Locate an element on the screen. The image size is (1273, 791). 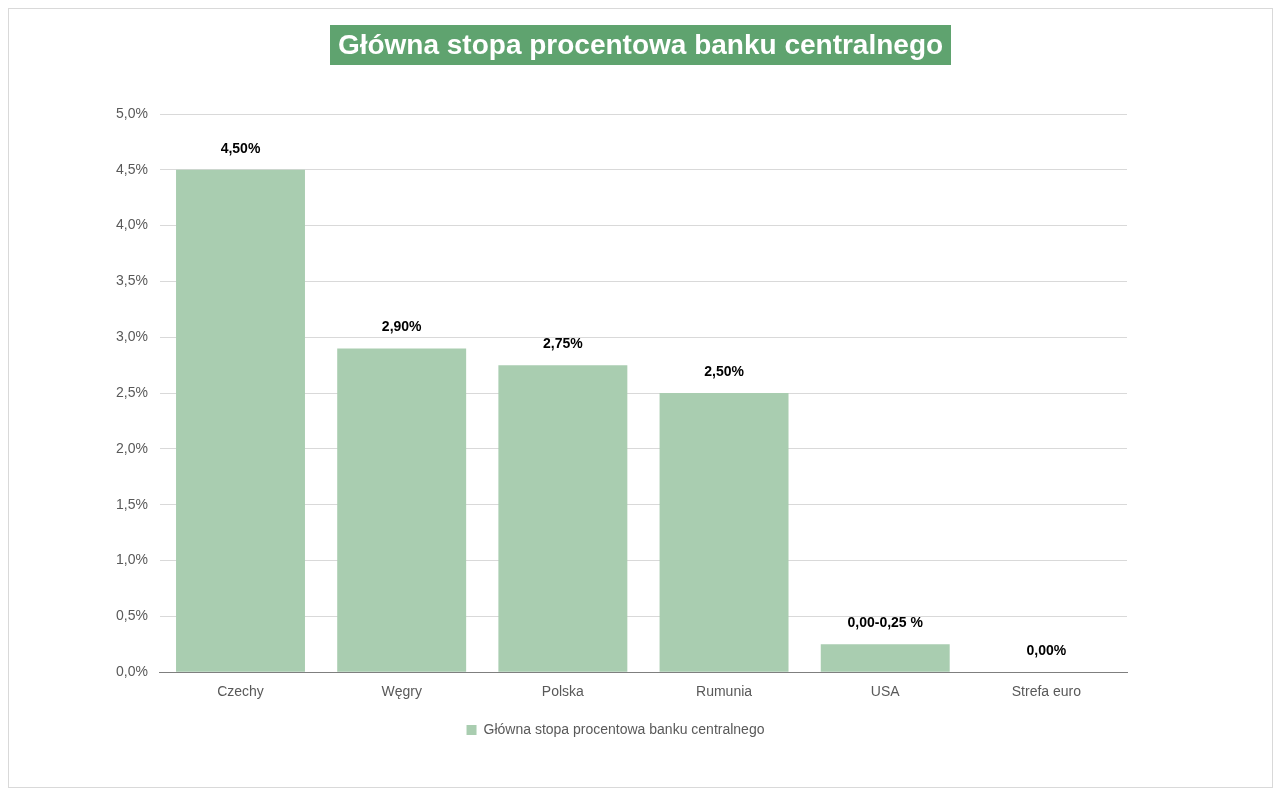
x-tick-label: Rumunia is located at coordinates (724, 691).